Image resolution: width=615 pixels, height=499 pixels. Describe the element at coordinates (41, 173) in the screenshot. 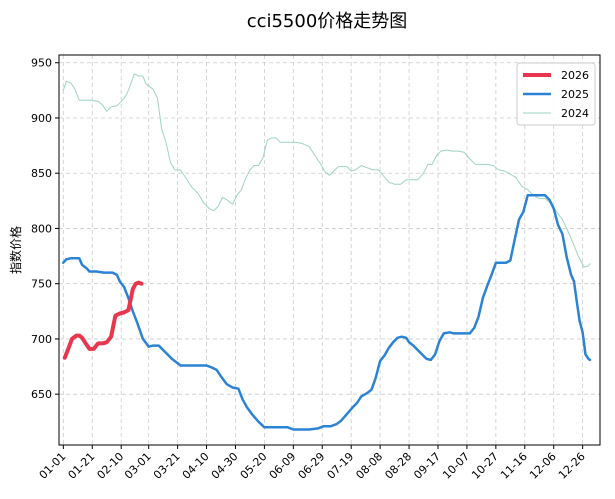

I see `y-tick-label: 850` at that location.